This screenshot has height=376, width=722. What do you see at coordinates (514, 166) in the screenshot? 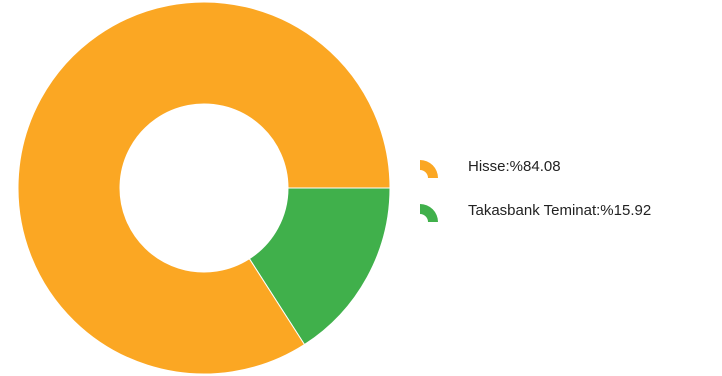
I see `legend-label: Hisse:%84.08` at bounding box center [514, 166].